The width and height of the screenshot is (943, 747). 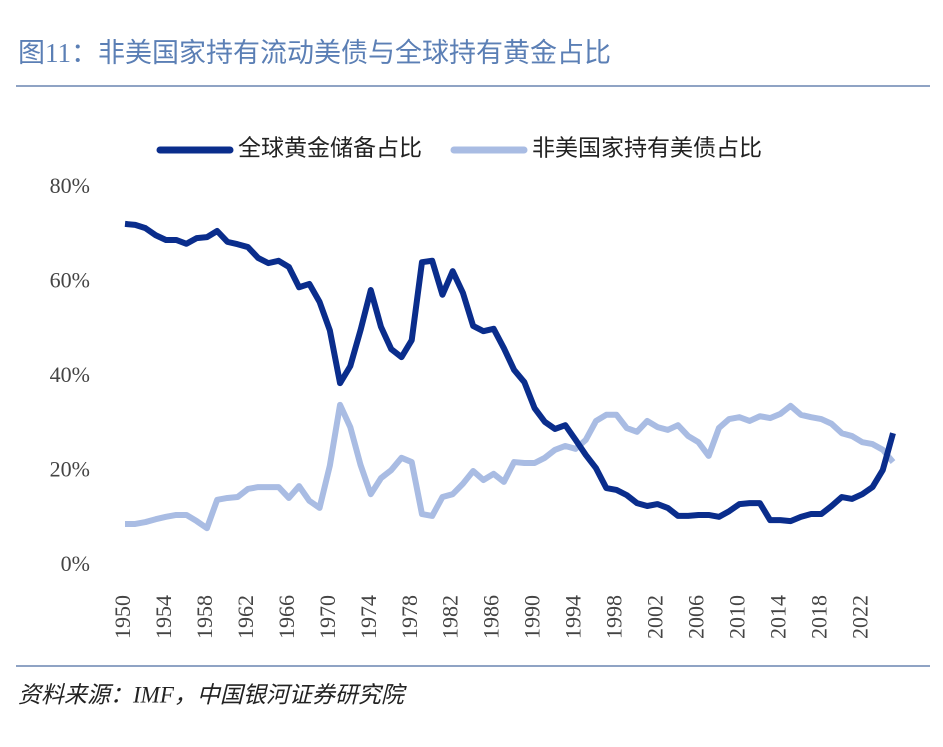 I want to click on x-tick-label: 1966, so click(x=286, y=617).